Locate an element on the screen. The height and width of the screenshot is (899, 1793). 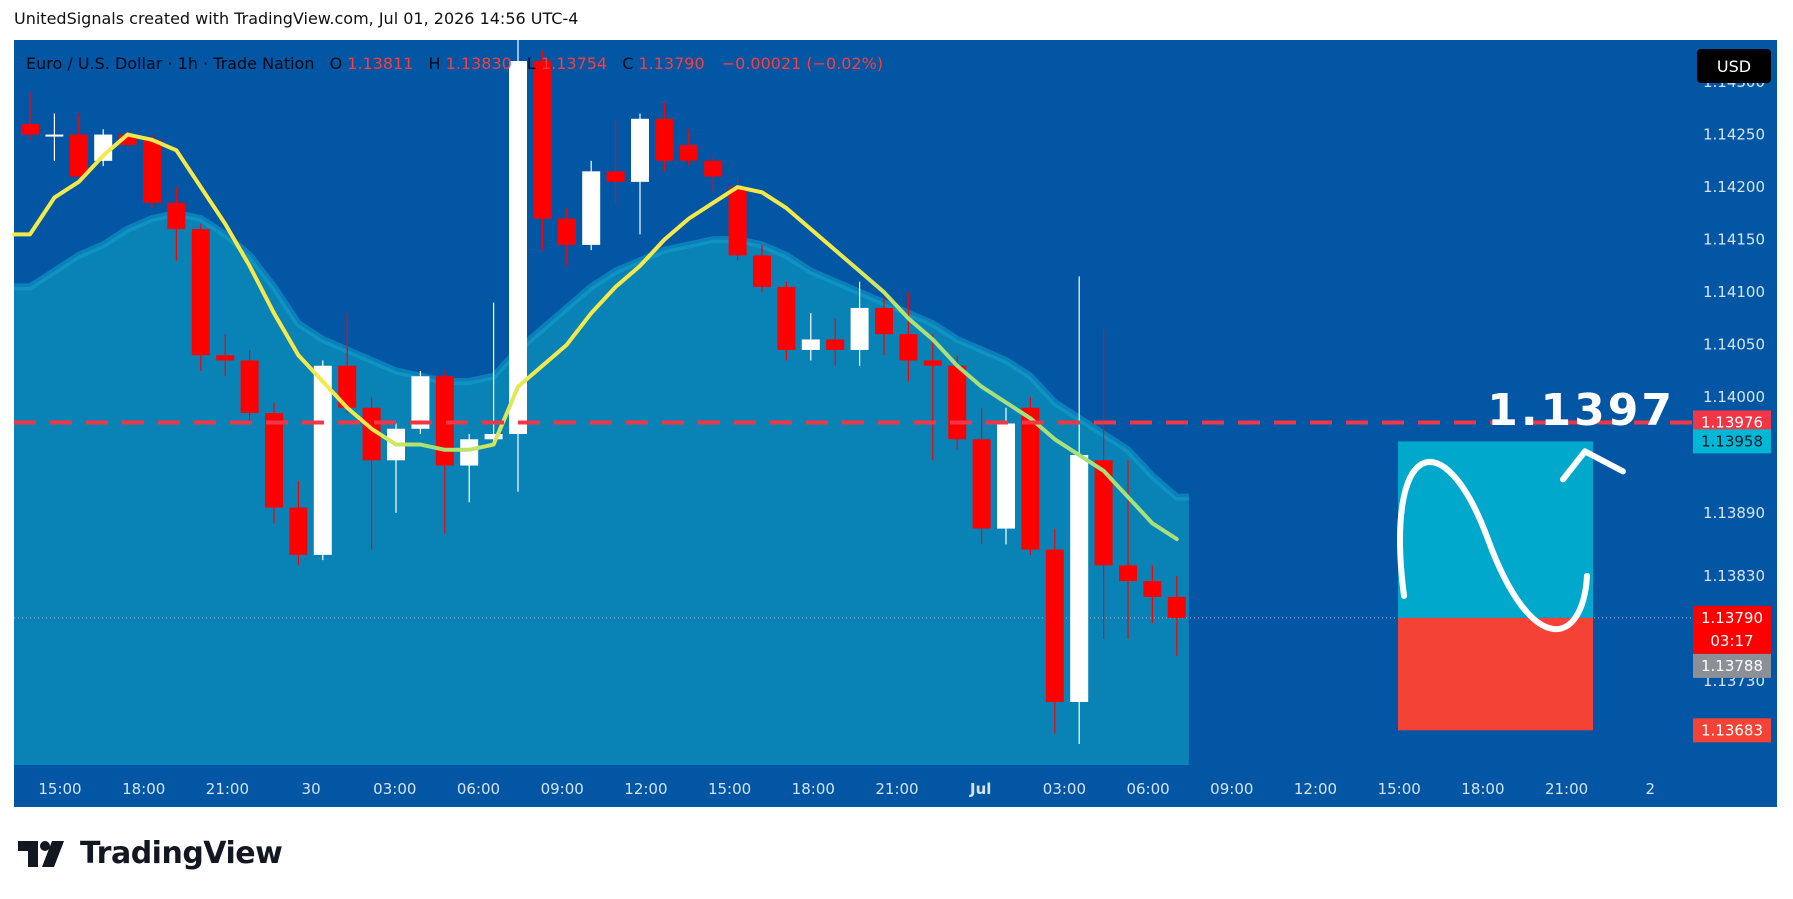
legend-close: 1.13790 is located at coordinates (671, 63).